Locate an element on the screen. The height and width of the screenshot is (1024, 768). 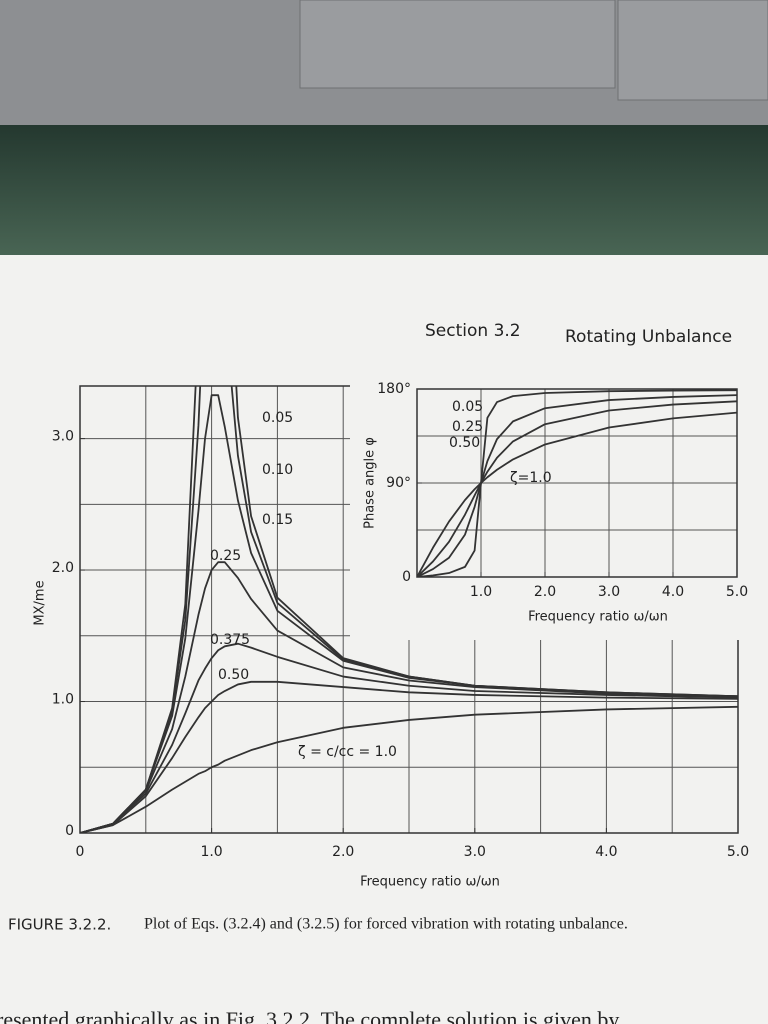
section-number: Section 3.2 is located at coordinates (473, 331).